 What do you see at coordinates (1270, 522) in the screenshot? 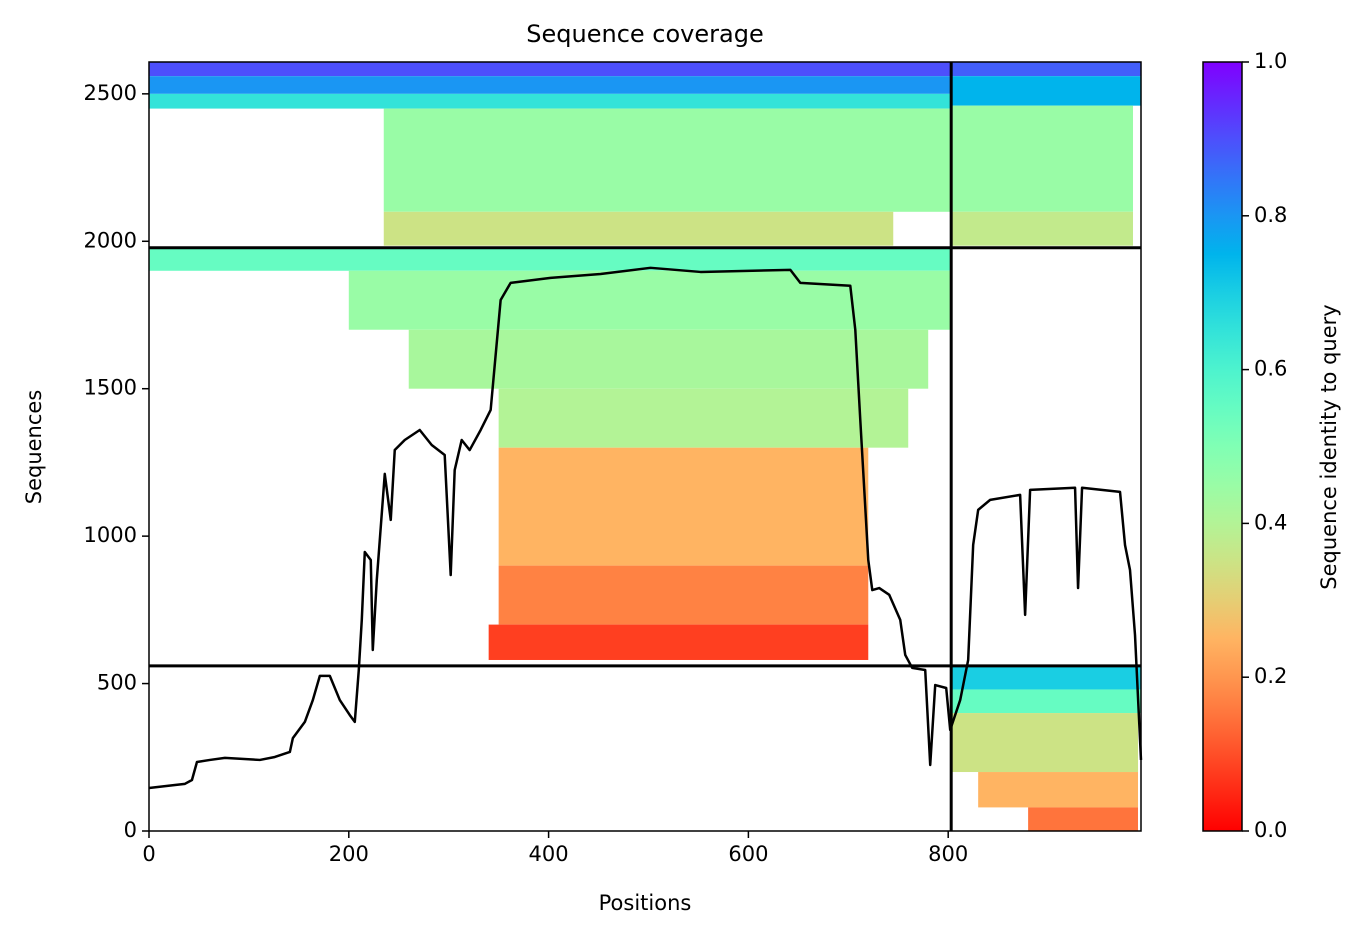
I see `colorbar-tick-label: 0.4` at bounding box center [1270, 522].